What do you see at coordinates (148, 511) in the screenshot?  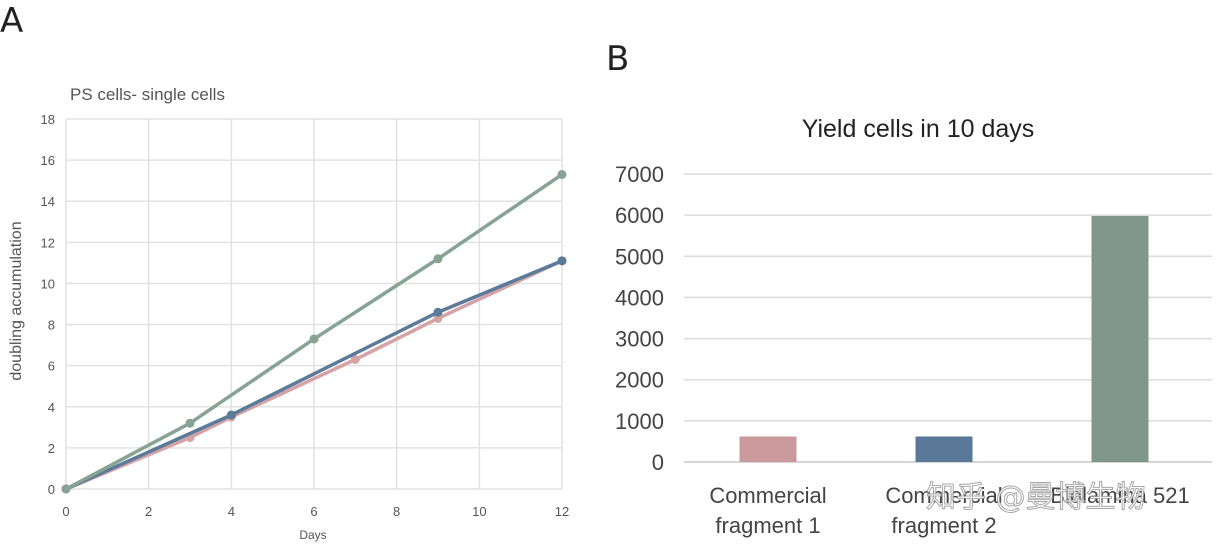 I see `x-tick-label: 2` at bounding box center [148, 511].